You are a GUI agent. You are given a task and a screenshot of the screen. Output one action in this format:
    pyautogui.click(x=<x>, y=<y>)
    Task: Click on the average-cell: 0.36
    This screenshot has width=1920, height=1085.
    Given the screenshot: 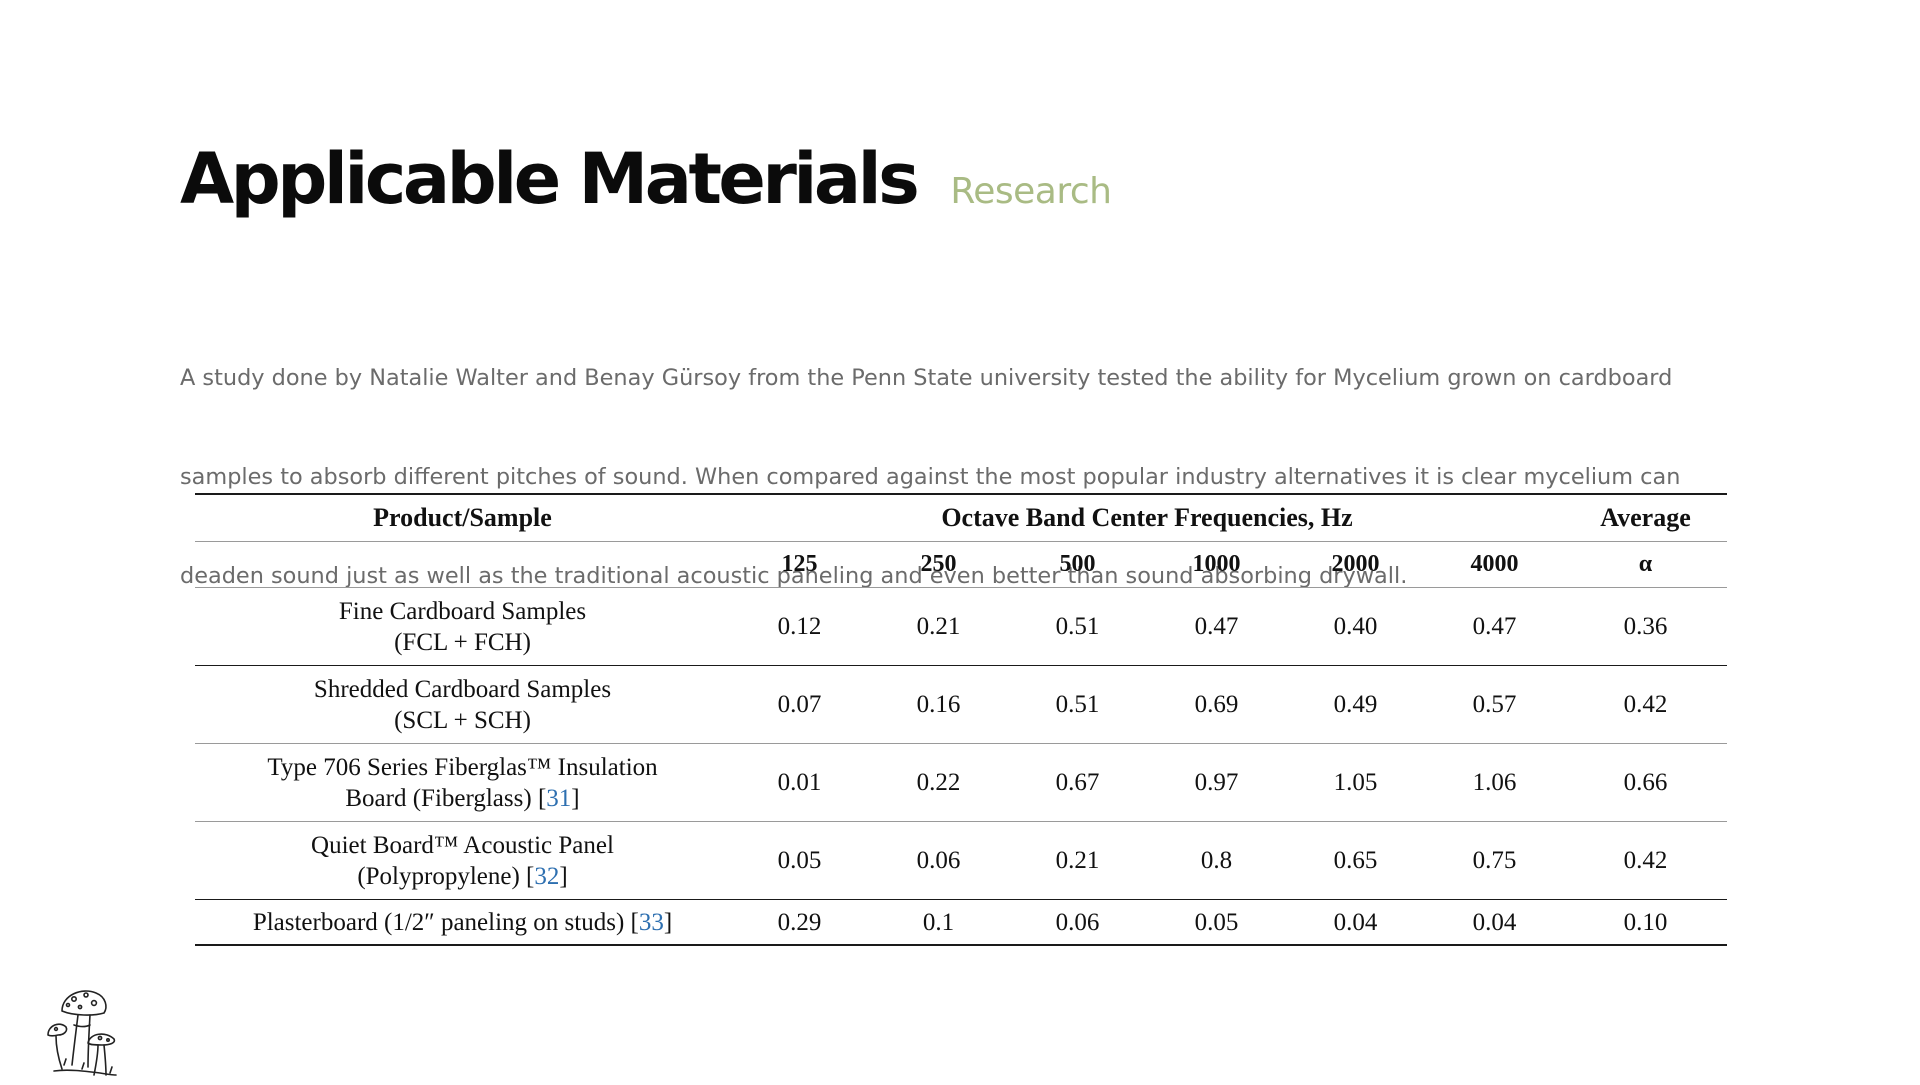 What is the action you would take?
    pyautogui.click(x=1645, y=626)
    